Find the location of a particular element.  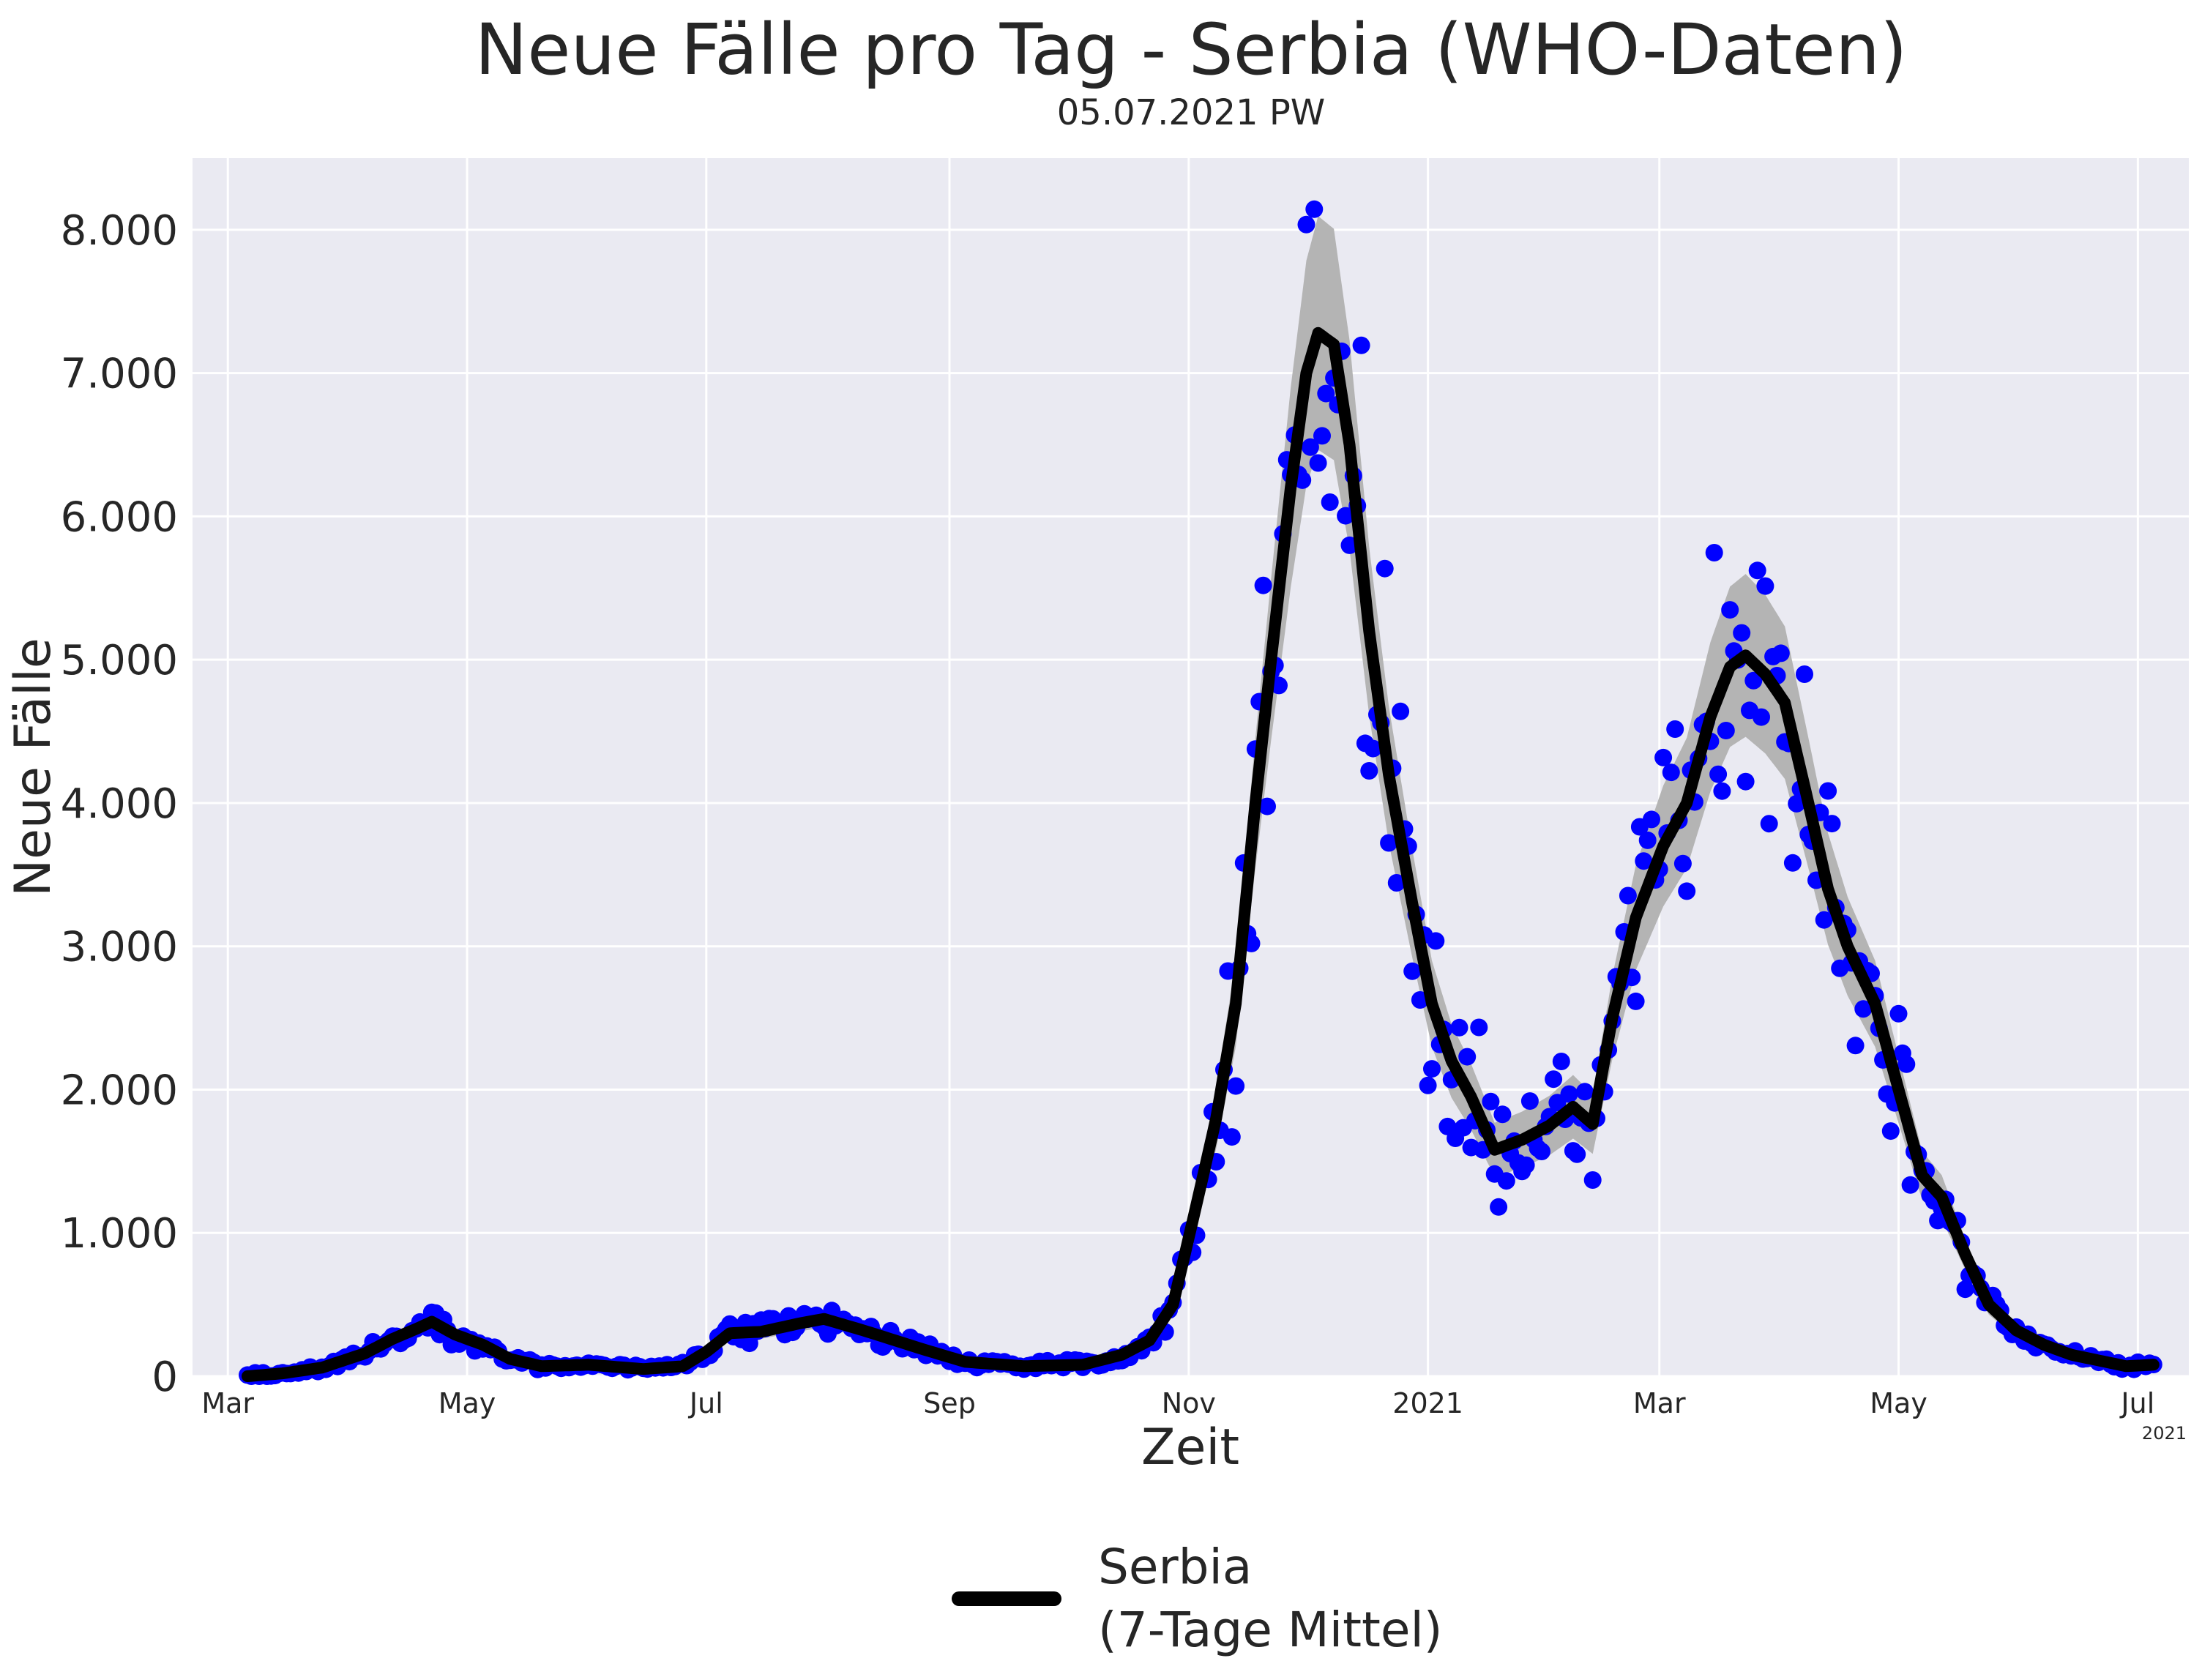

legend-line-swatch is located at coordinates (1006, 1598).